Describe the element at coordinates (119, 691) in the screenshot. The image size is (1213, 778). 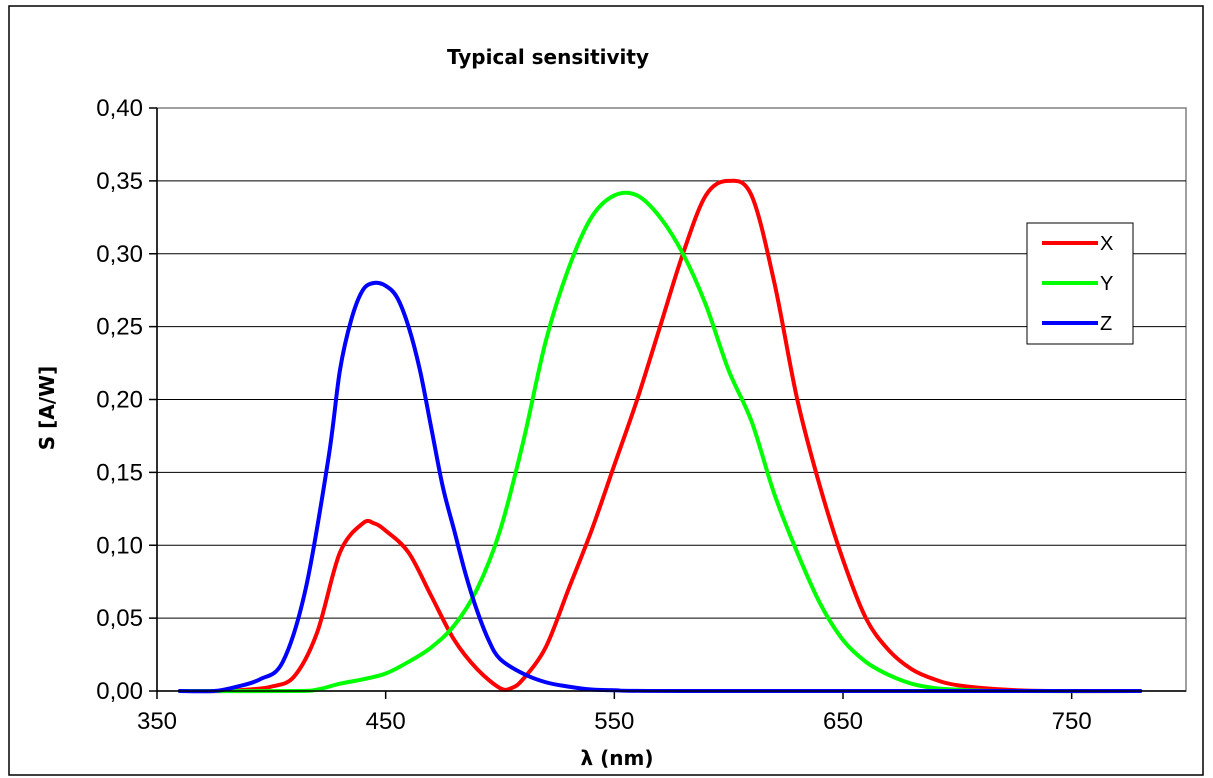
I see `y-tick-label: 0,00` at that location.